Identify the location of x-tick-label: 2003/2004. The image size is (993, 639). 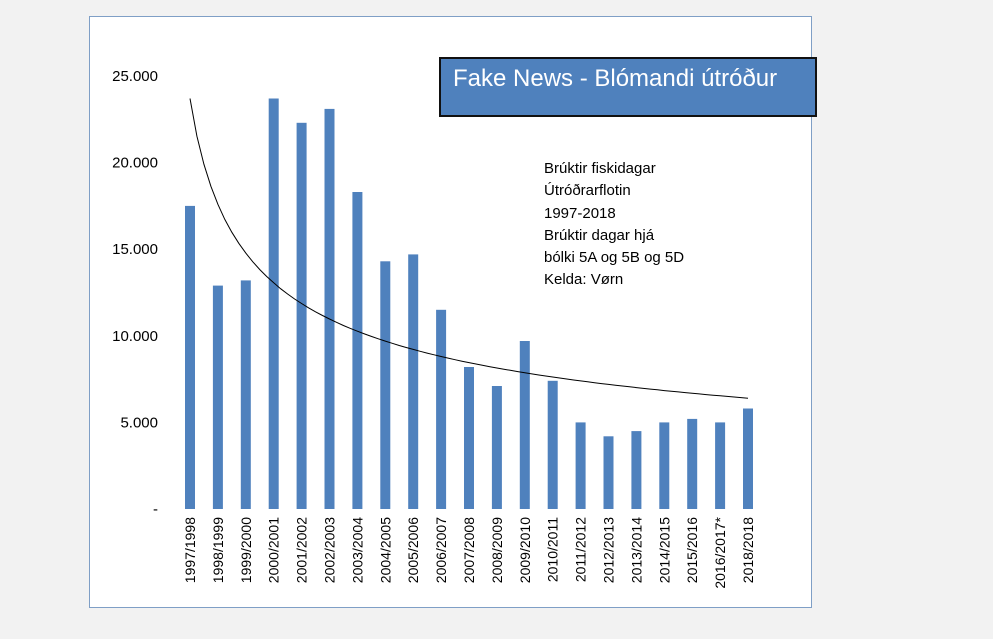
(357, 550).